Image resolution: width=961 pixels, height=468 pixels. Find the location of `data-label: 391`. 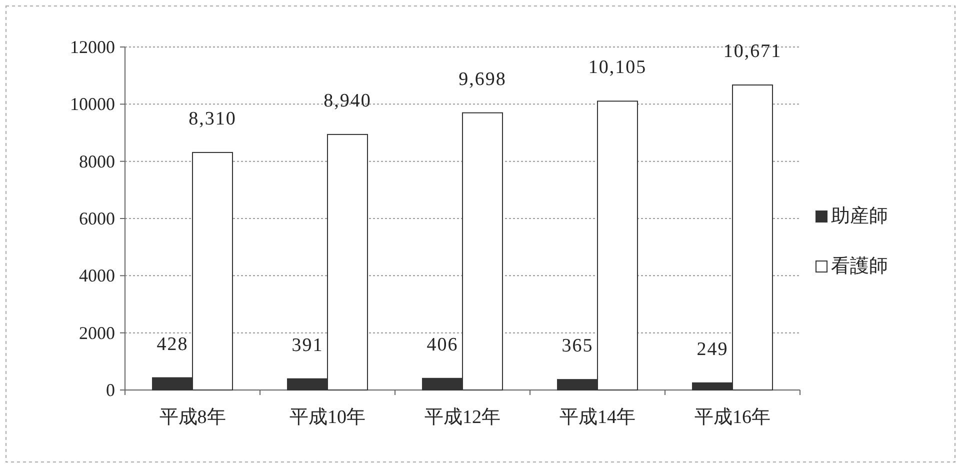

data-label: 391 is located at coordinates (308, 345).